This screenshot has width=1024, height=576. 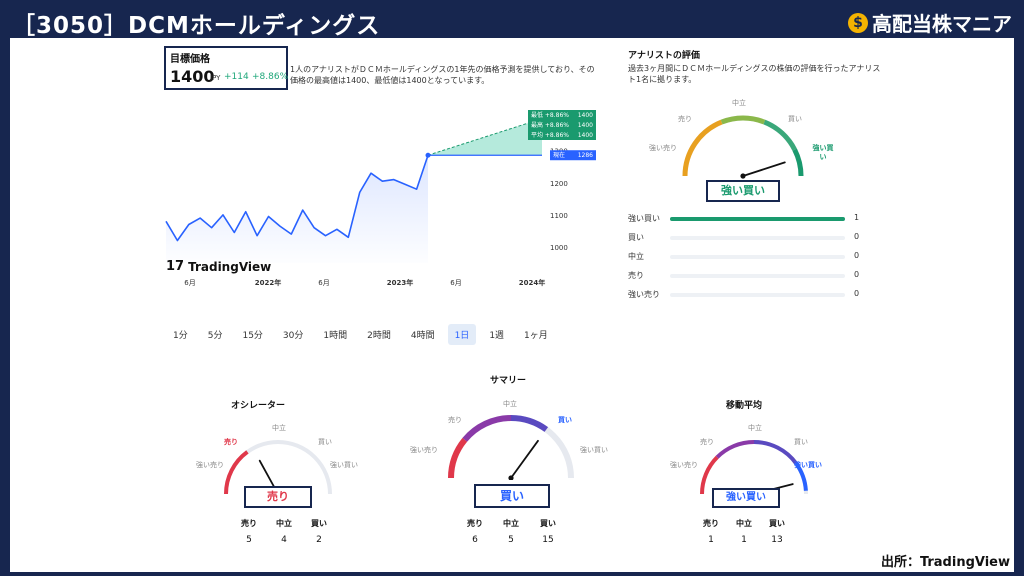 I want to click on distribution-count: 1, so click(x=857, y=217).